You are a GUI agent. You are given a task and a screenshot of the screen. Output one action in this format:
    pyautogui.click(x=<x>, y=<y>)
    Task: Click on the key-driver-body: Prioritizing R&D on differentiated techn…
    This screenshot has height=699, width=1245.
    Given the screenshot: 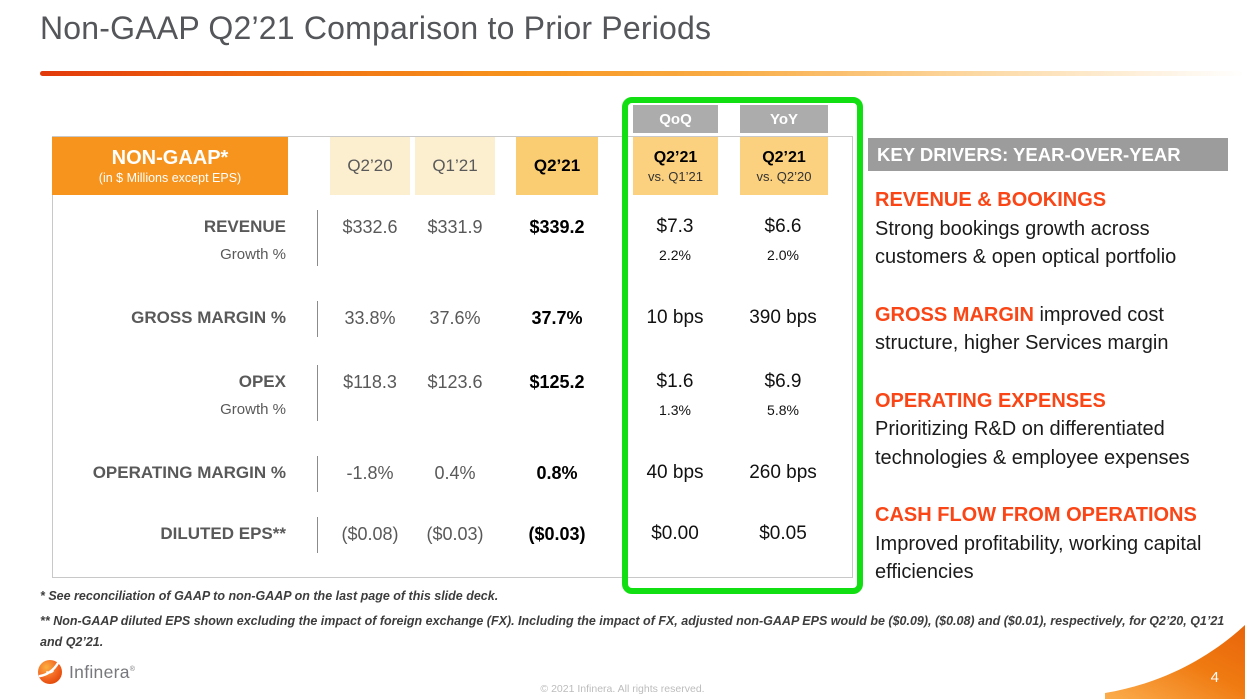 What is the action you would take?
    pyautogui.click(x=1032, y=443)
    